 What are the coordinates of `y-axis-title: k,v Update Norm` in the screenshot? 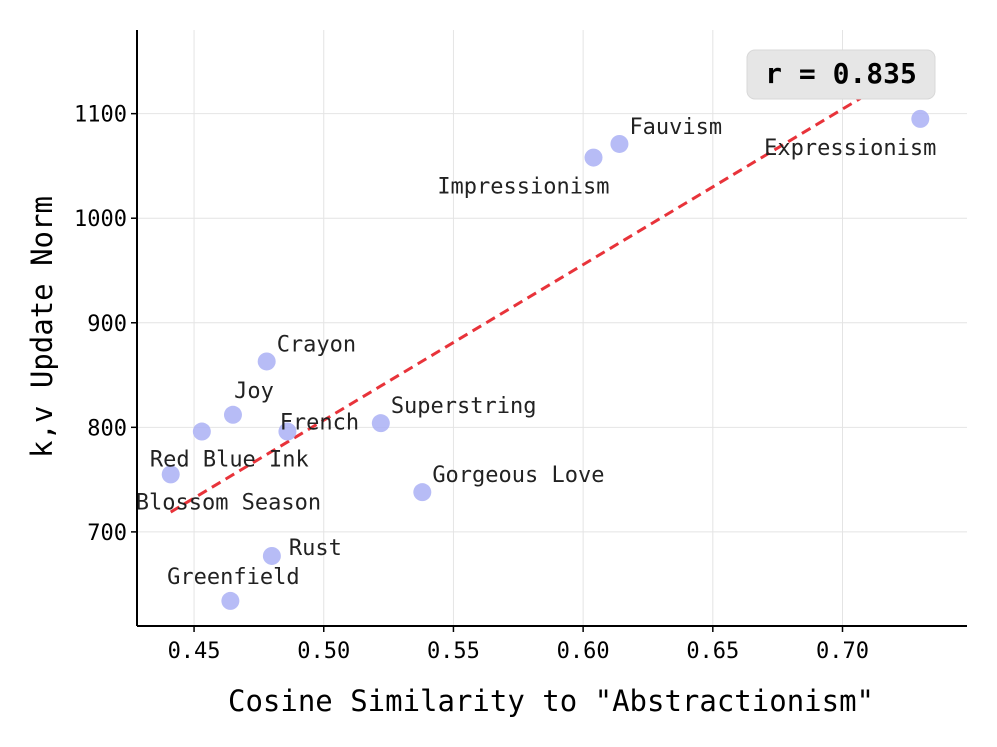 It's located at (42, 327).